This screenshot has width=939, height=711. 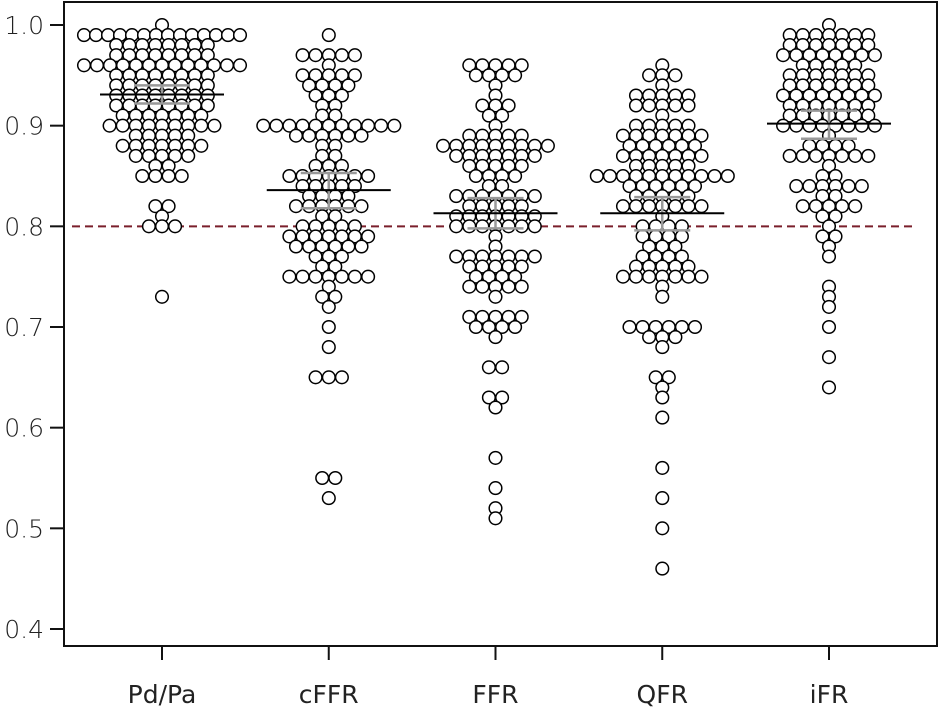 What do you see at coordinates (829, 694) in the screenshot?
I see `x-category-label: iFR` at bounding box center [829, 694].